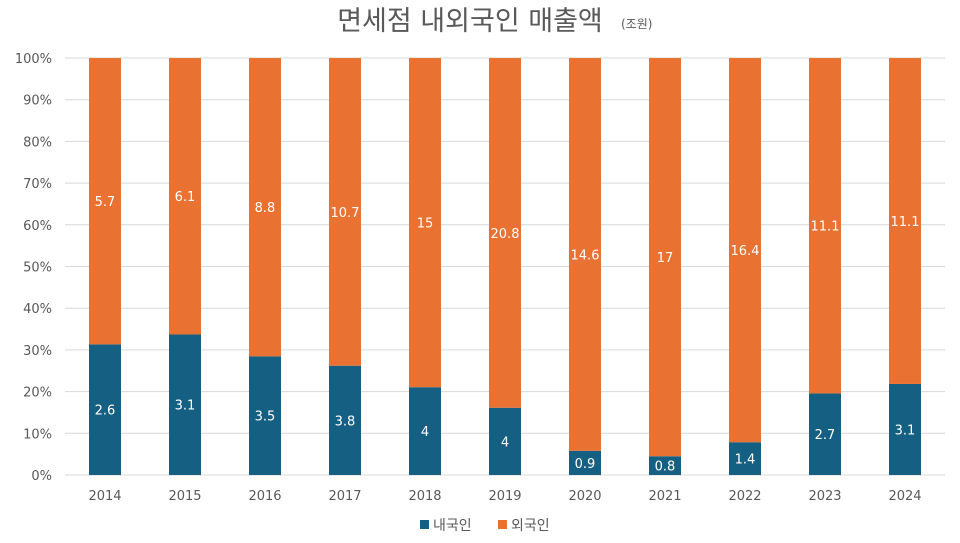 The width and height of the screenshot is (960, 543). I want to click on data-label: 6.1, so click(185, 197).